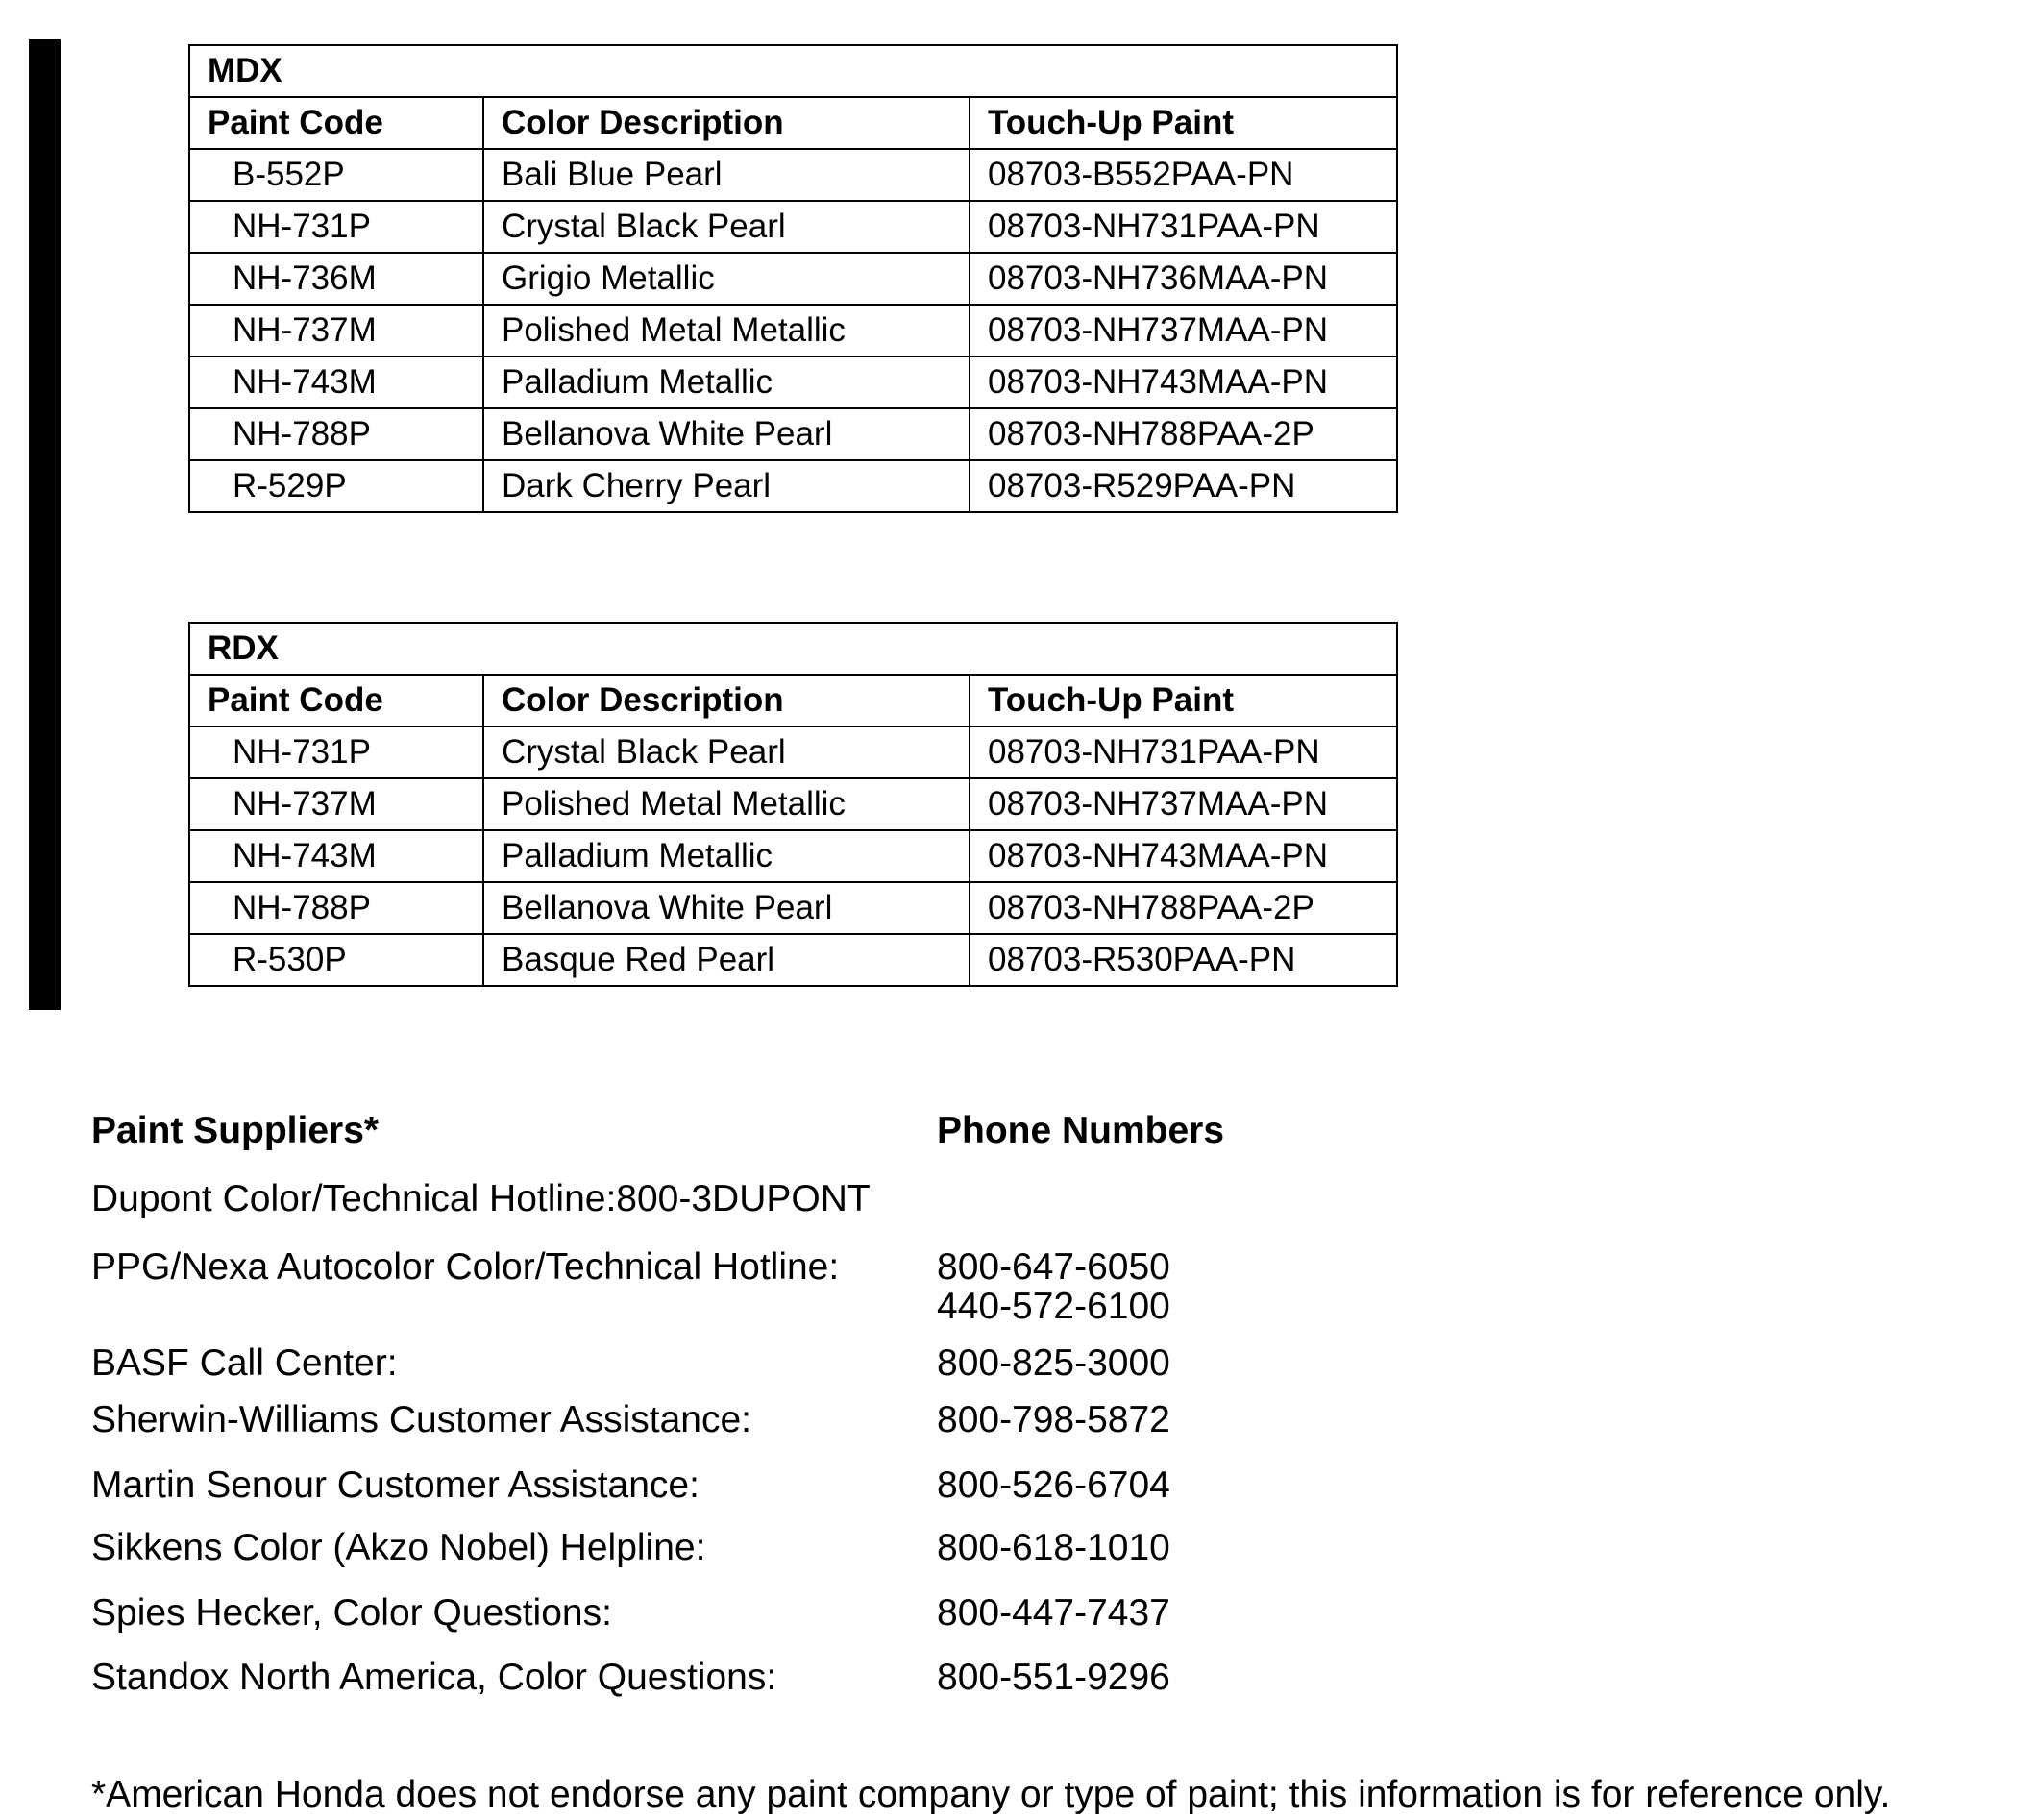  What do you see at coordinates (336, 960) in the screenshot?
I see `paint-code-cell: R-530P` at bounding box center [336, 960].